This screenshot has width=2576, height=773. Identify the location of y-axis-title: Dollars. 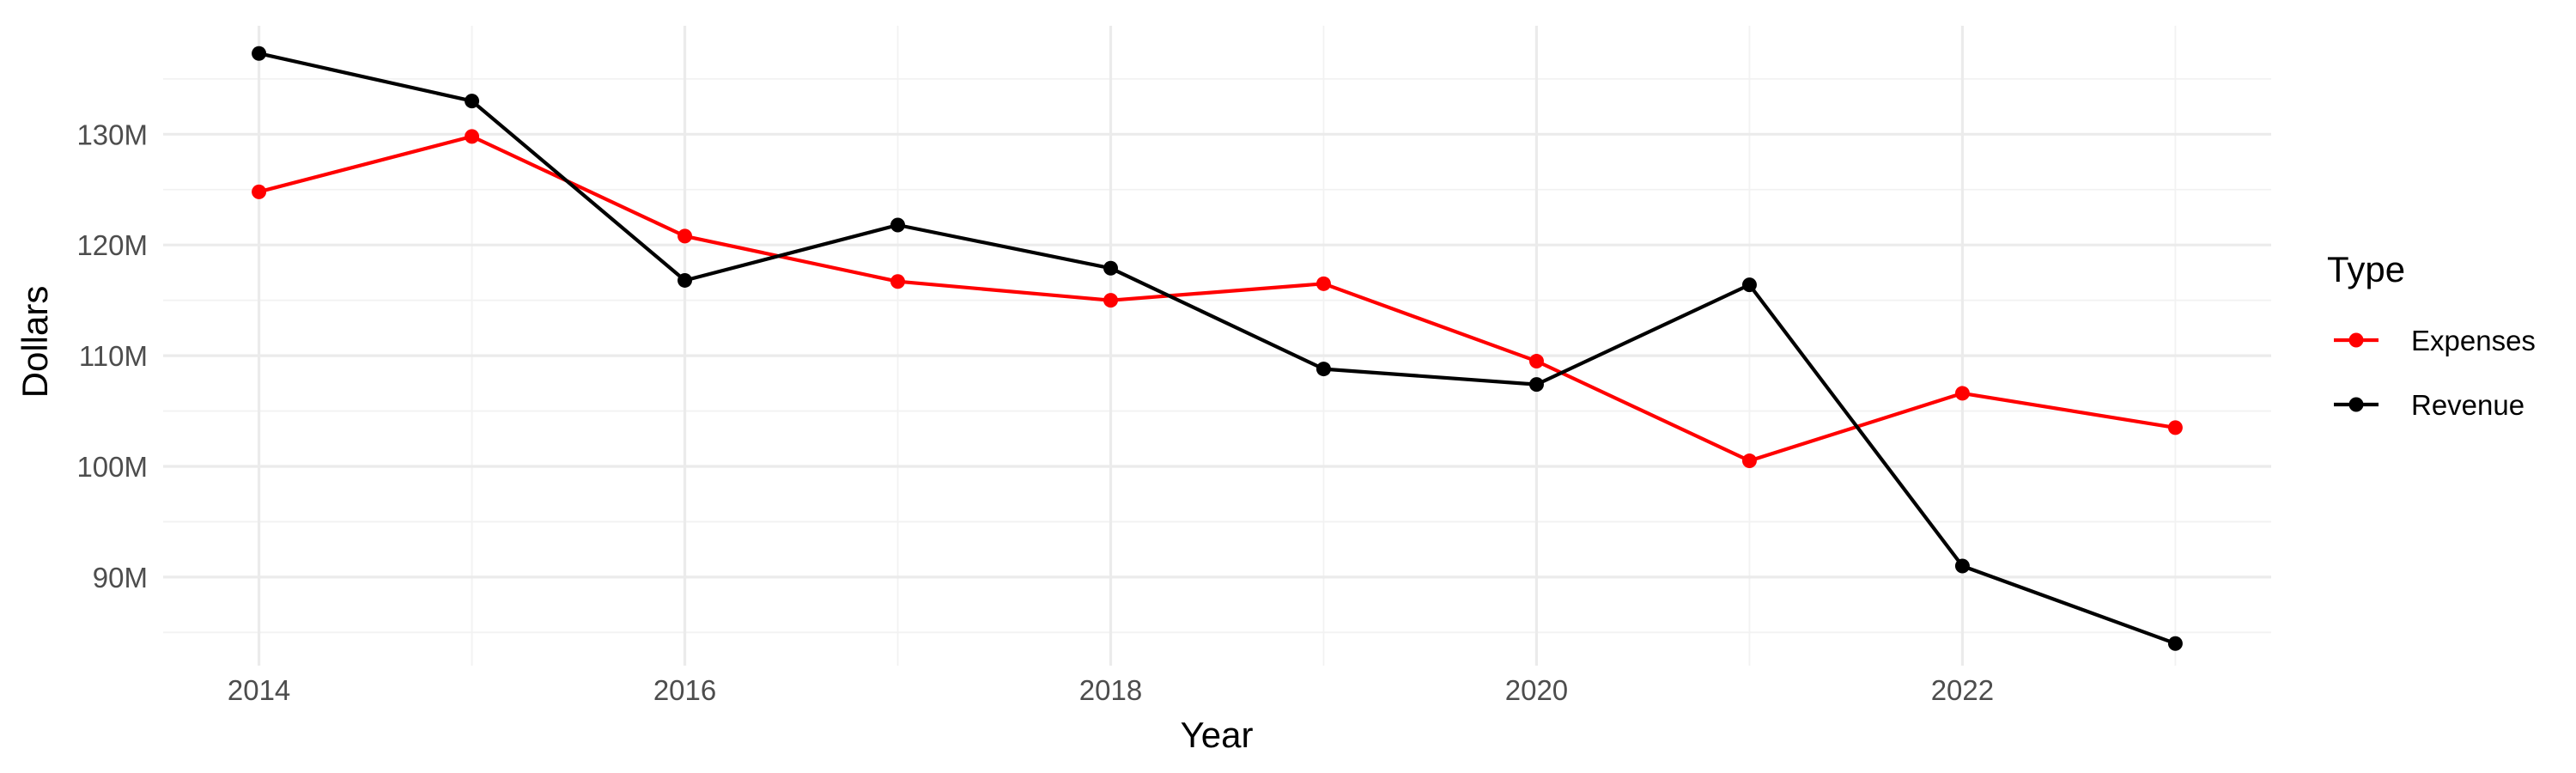
(35, 342).